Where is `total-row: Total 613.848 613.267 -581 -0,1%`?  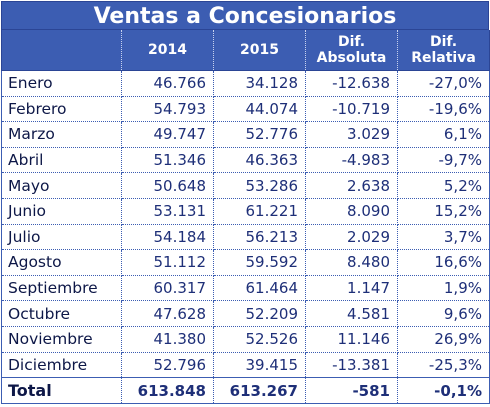 total-row: Total 613.848 613.267 -581 -0,1% is located at coordinates (245, 391).